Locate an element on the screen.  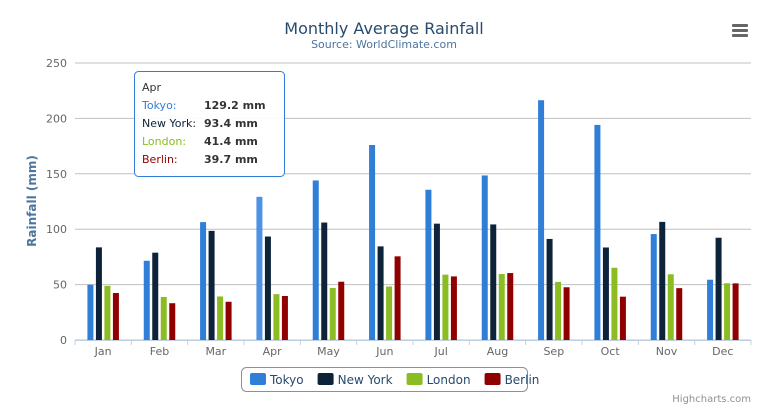
x-tick-label: Dec is located at coordinates (722, 351).